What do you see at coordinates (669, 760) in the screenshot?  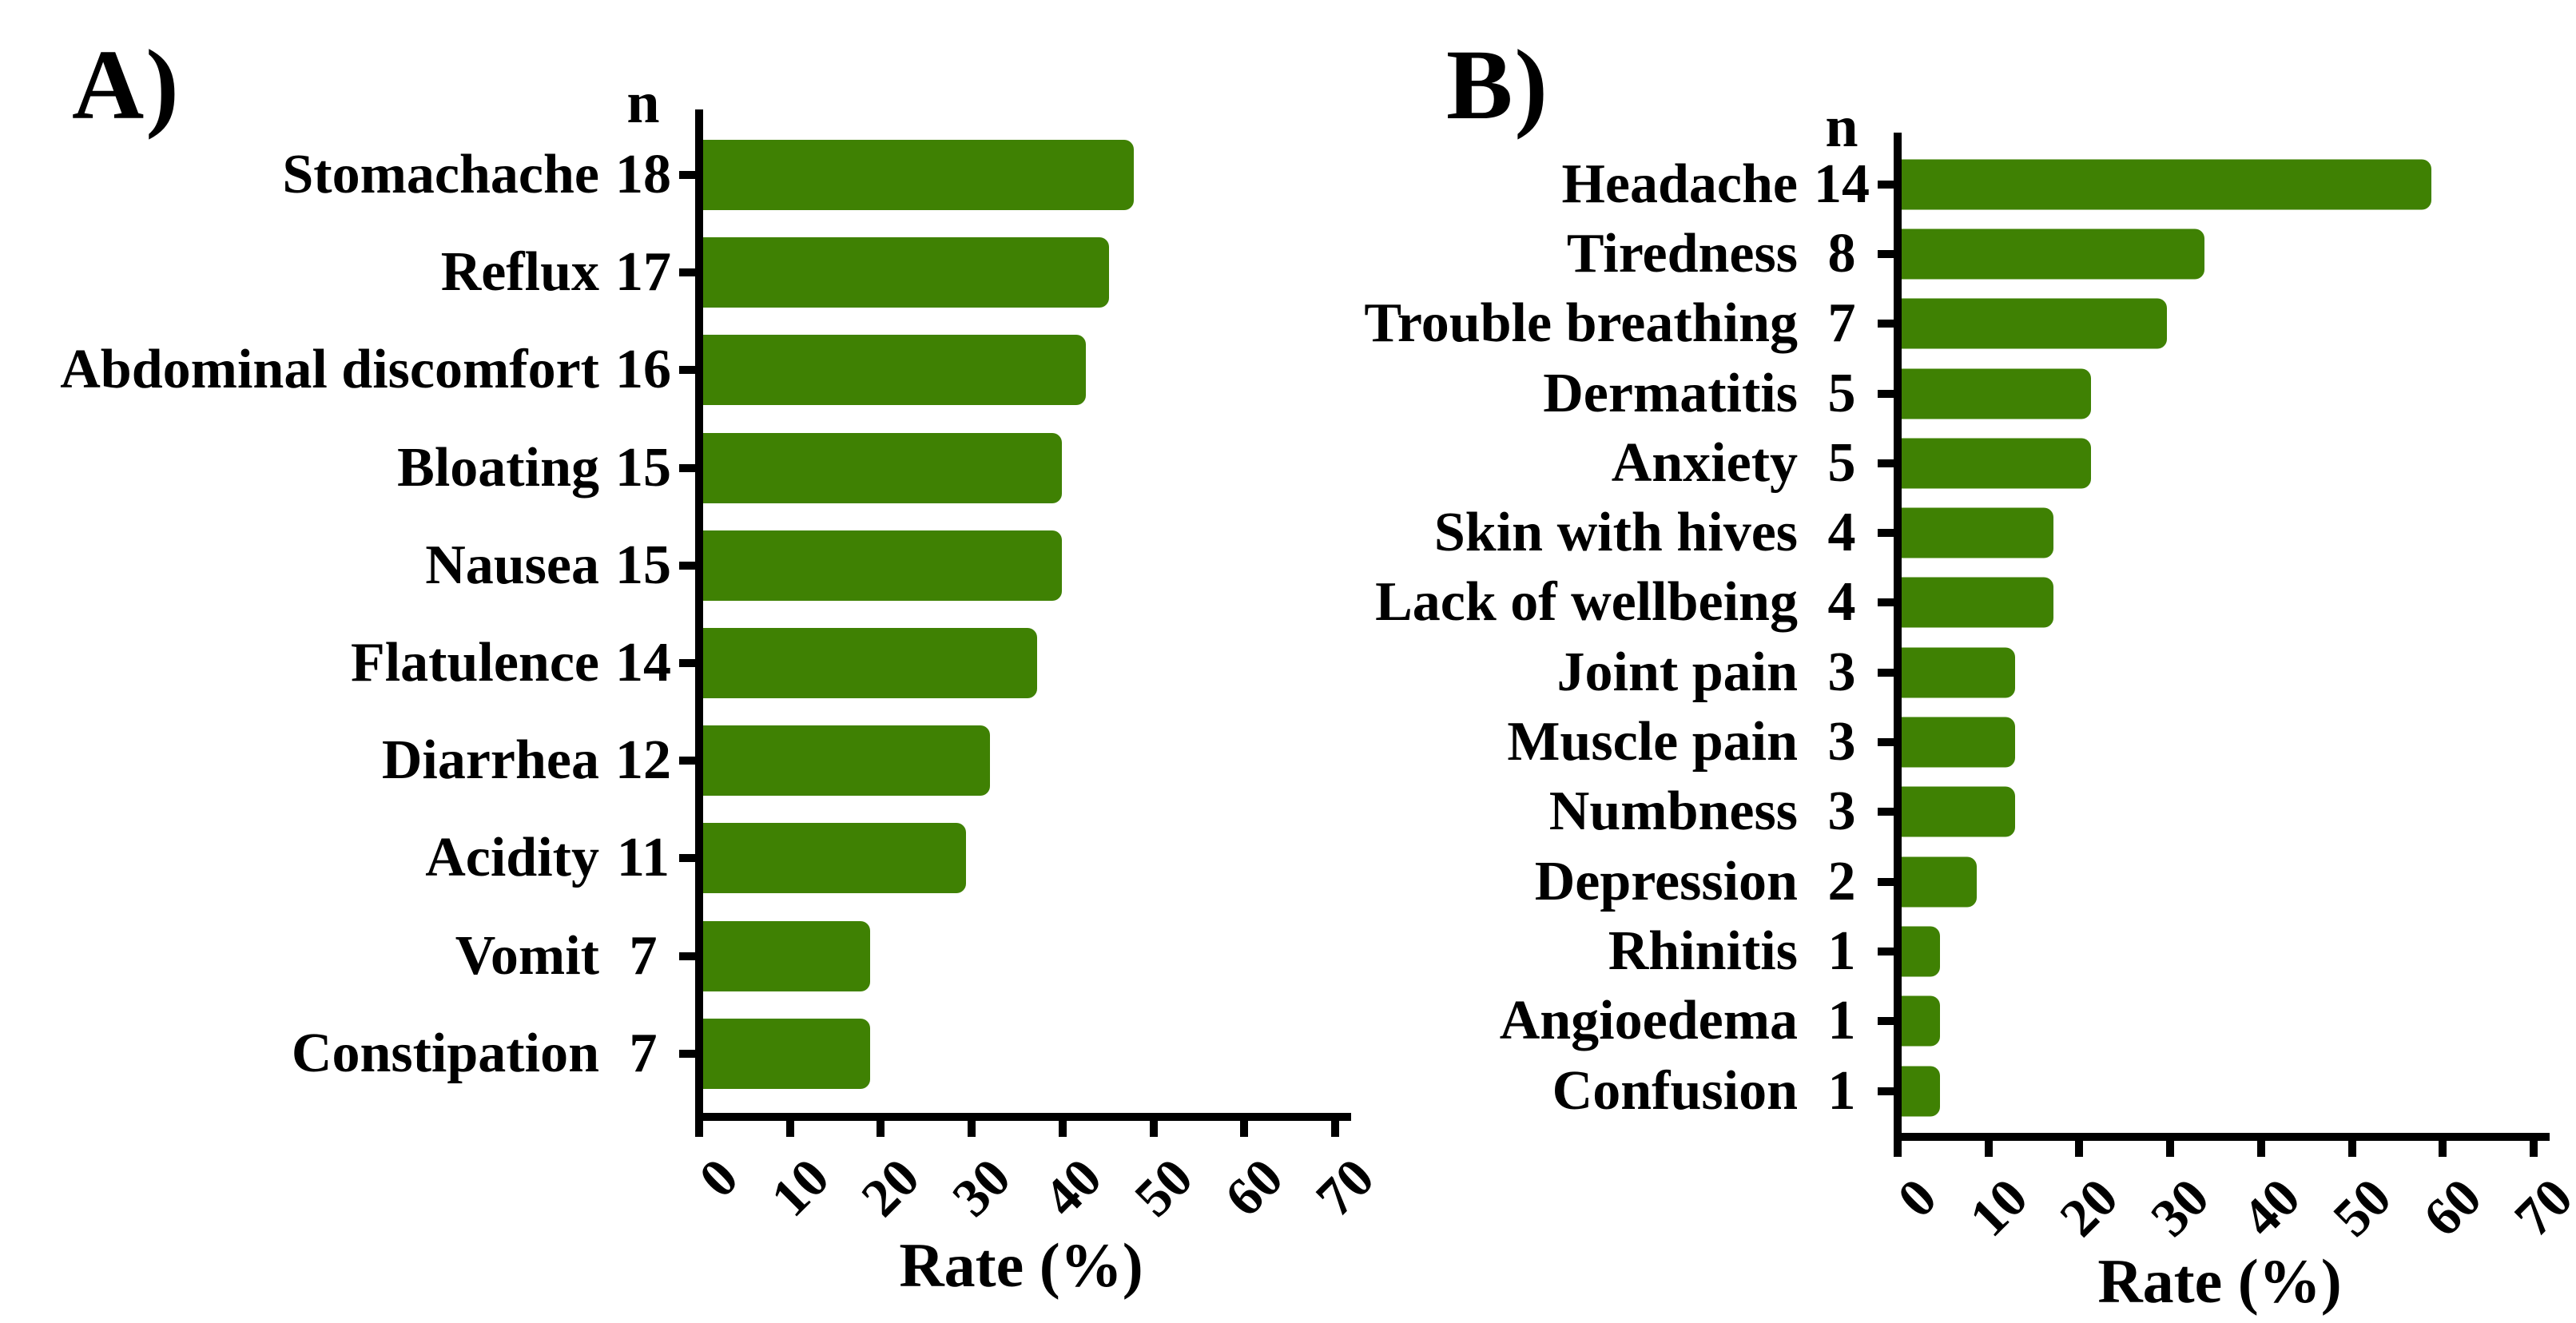 I see `bar-row: Diarrhea 12` at bounding box center [669, 760].